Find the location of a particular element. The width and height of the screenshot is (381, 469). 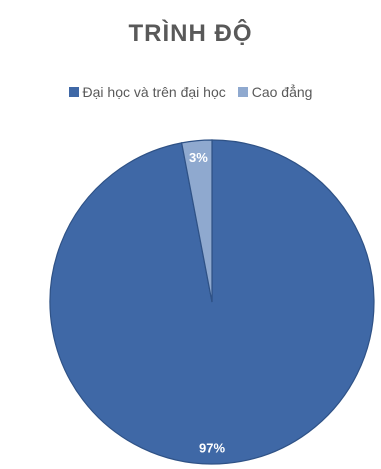

legend-swatch-college is located at coordinates (242, 92).